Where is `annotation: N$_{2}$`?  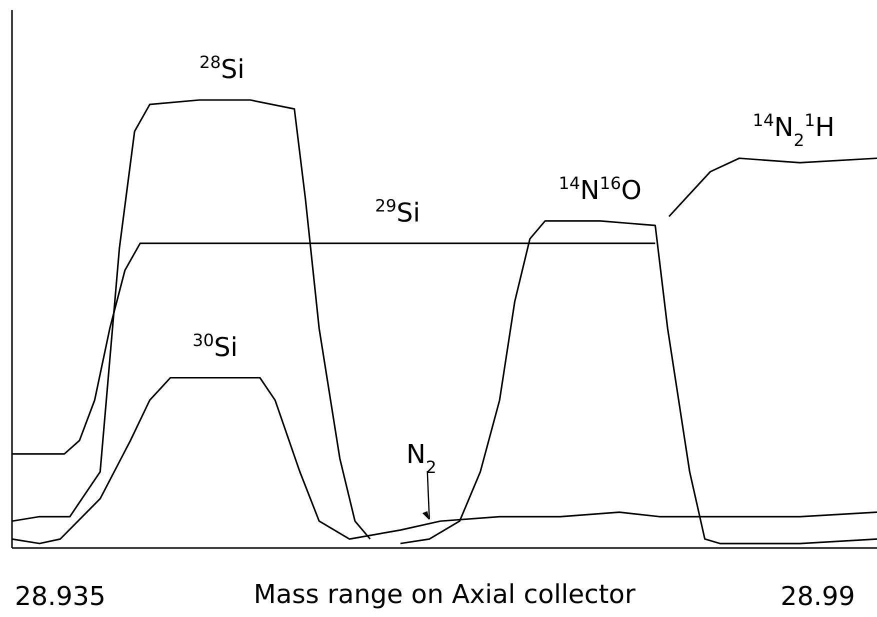
annotation: N$_{2}$ is located at coordinates (421, 459).